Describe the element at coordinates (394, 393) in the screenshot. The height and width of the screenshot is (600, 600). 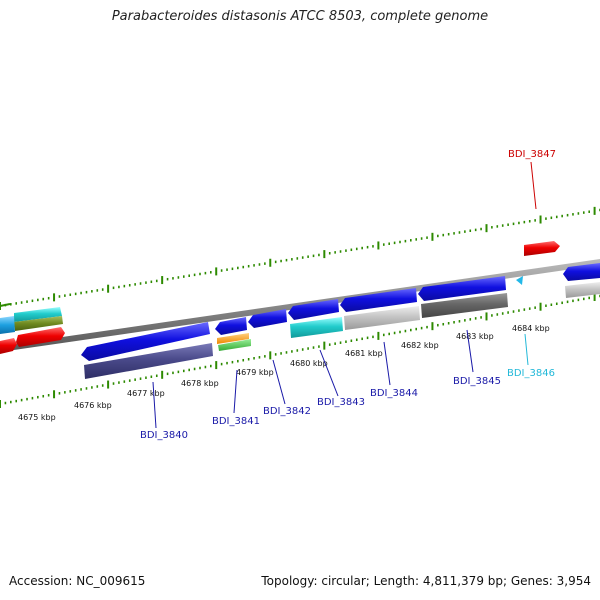
I see `gene-label-bdi-3844: BDI_3844` at that location.